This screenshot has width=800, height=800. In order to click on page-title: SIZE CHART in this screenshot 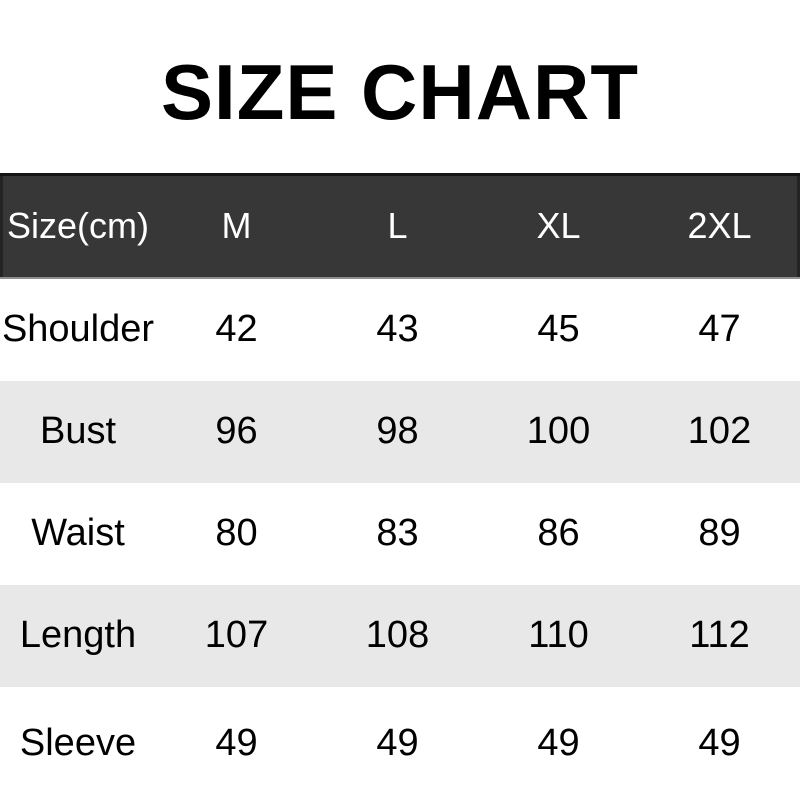, I will do `click(400, 92)`.